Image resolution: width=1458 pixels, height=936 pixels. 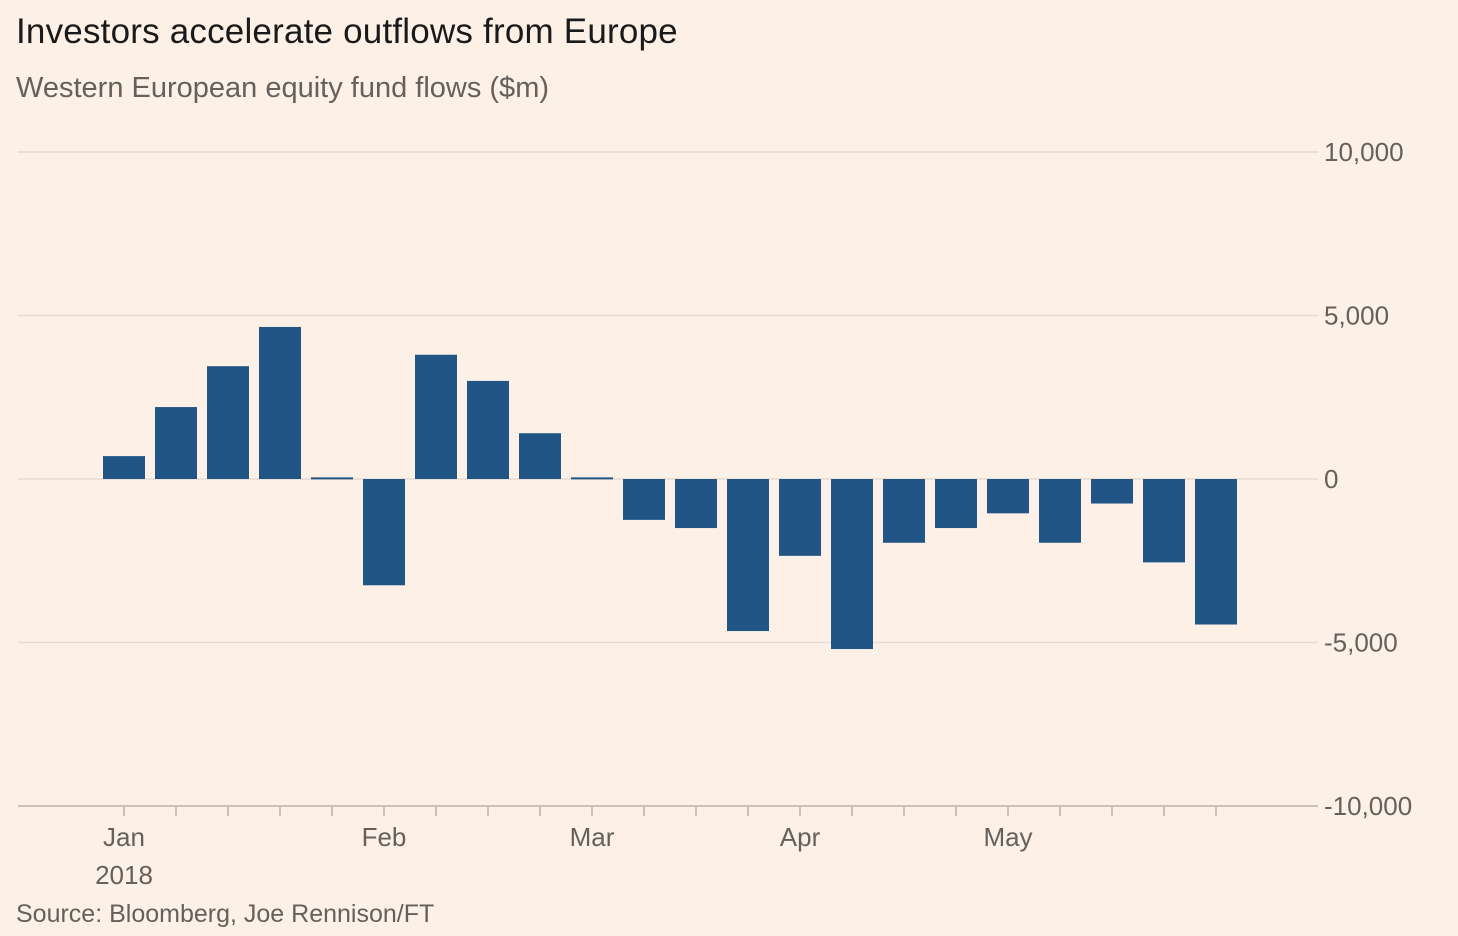 What do you see at coordinates (384, 837) in the screenshot?
I see `x-tick-label-feb: Feb` at bounding box center [384, 837].